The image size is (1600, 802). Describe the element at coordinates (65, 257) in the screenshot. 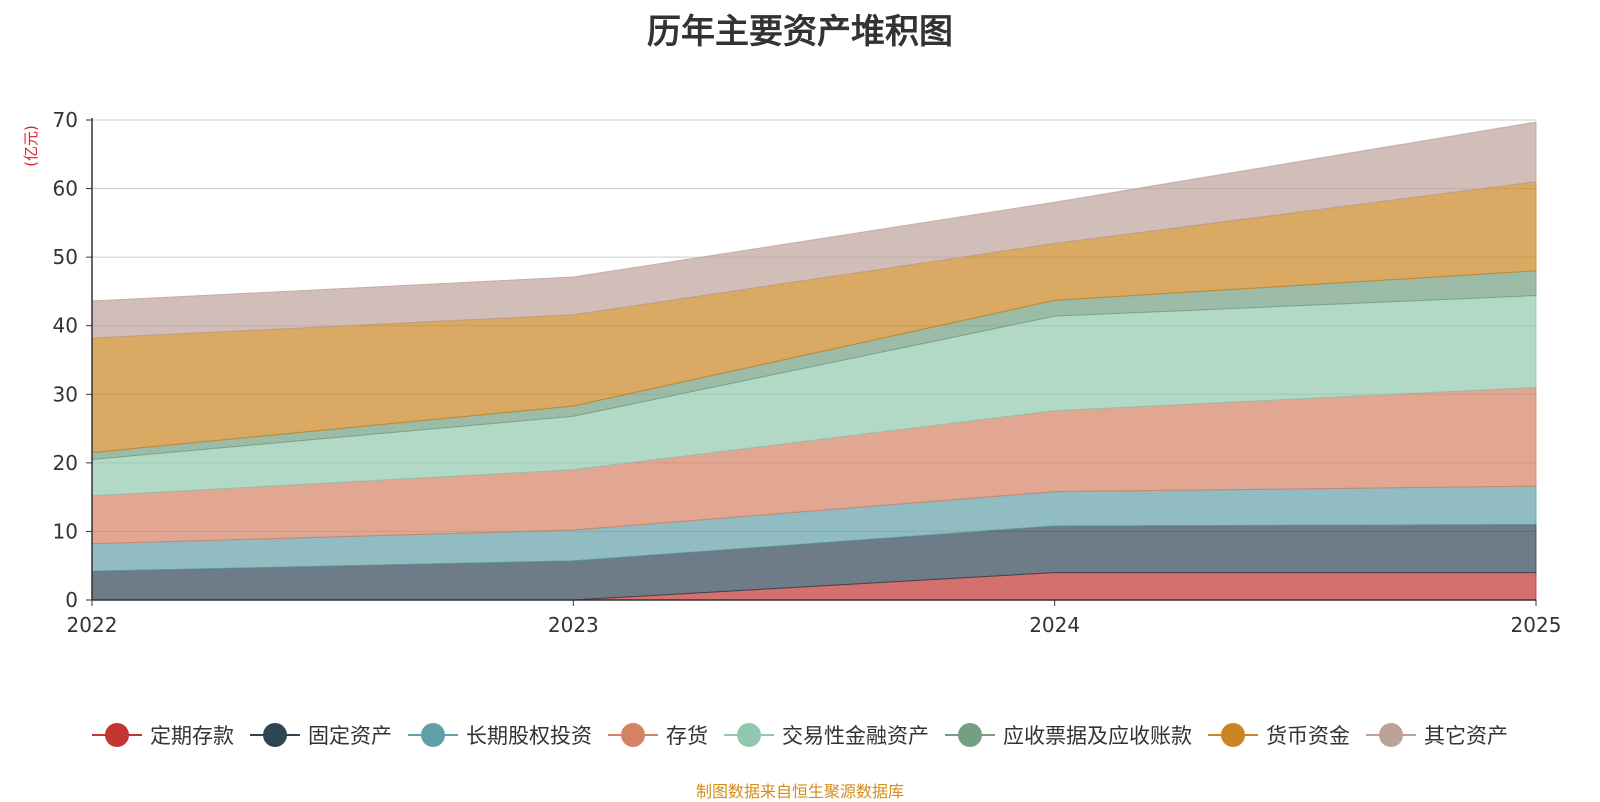

I see `y-tick-label: 50` at that location.